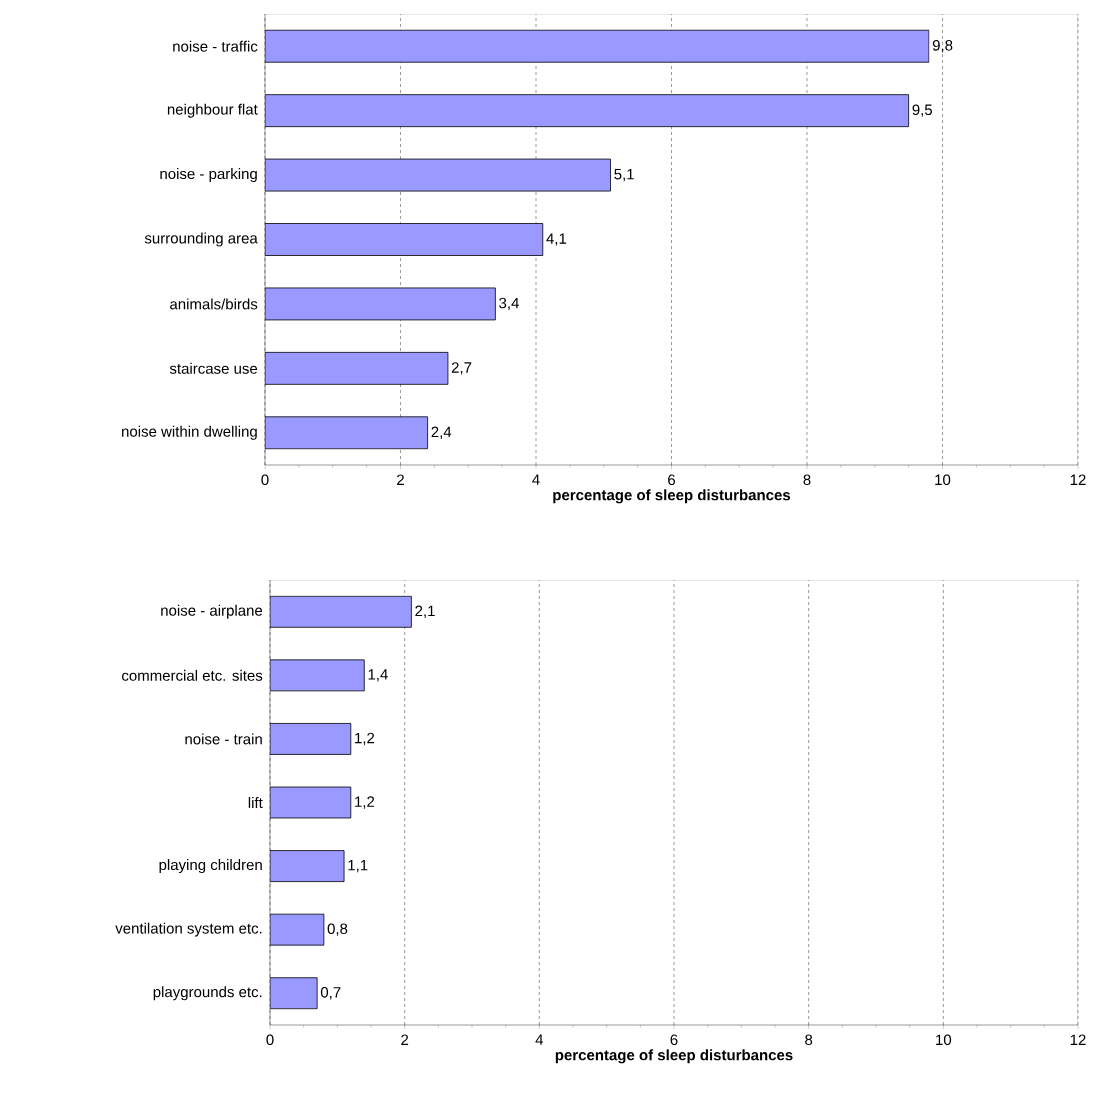  What do you see at coordinates (208, 175) in the screenshot?
I see `y-tick-label: noise - parking` at bounding box center [208, 175].